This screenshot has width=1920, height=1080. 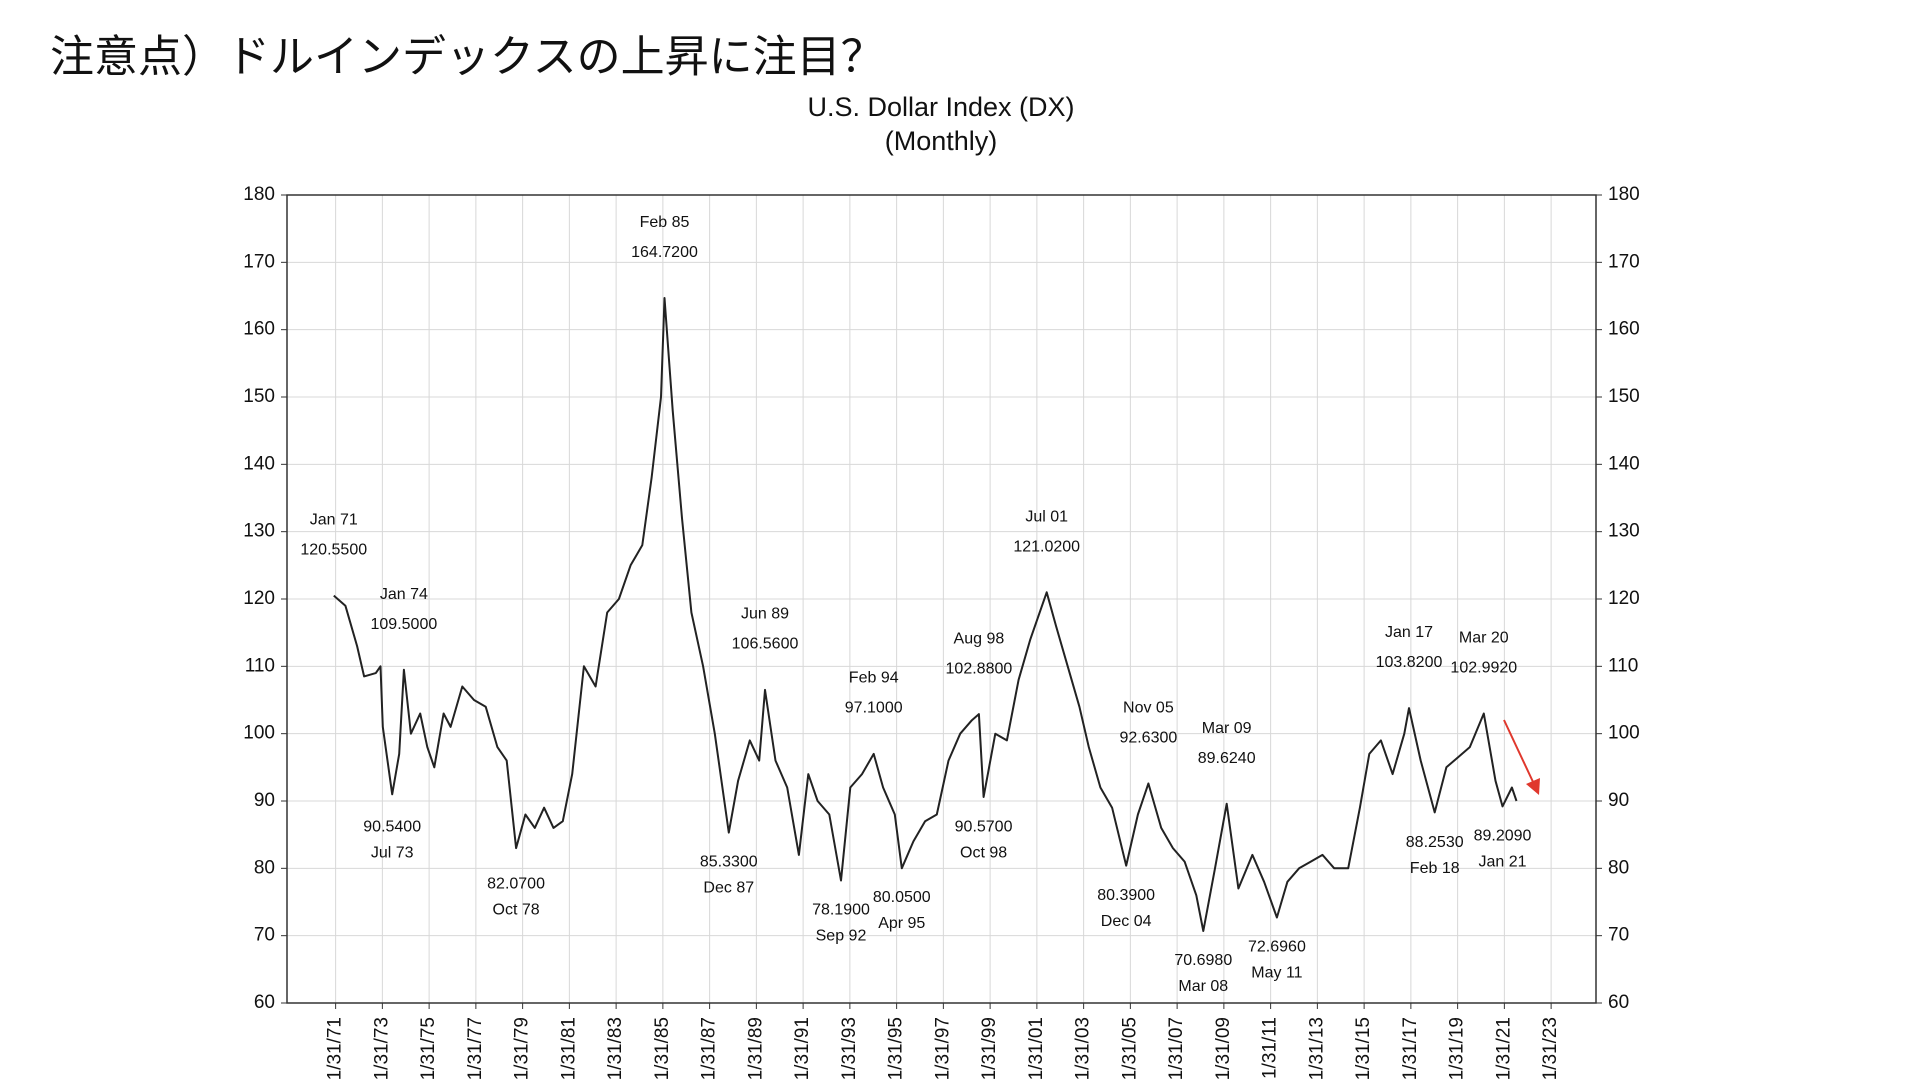 What do you see at coordinates (1223, 1048) in the screenshot?
I see `x-tick-label: 1/31/09` at bounding box center [1223, 1048].